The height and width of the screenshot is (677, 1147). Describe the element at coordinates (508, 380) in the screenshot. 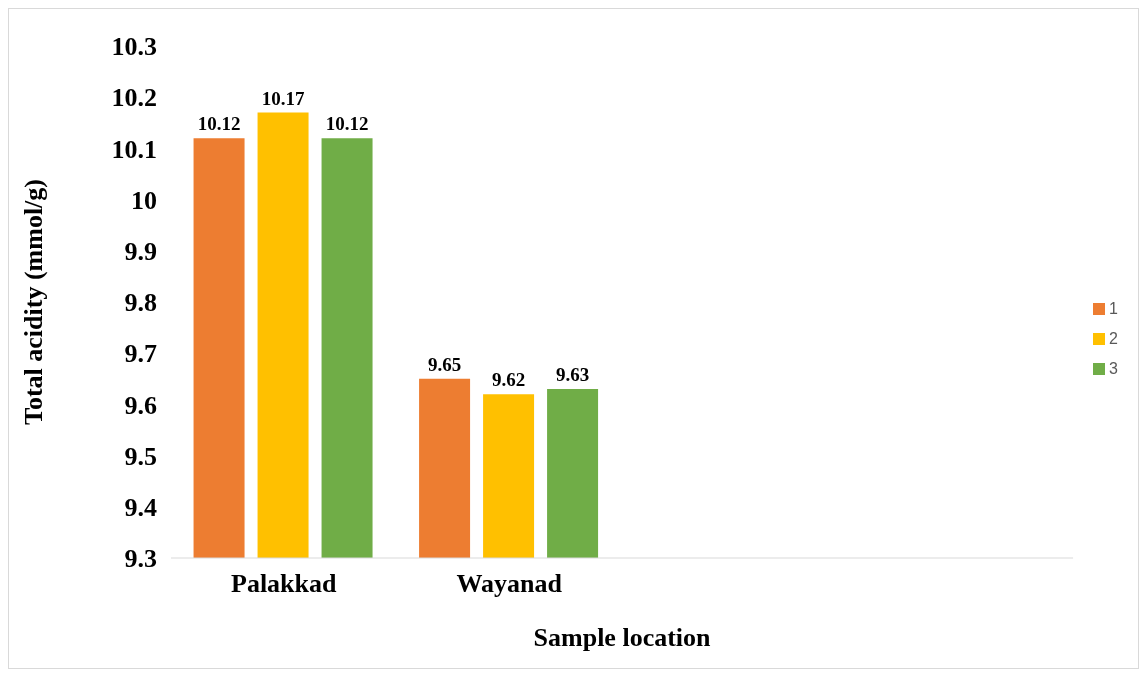

I see `data-label: 9.62` at that location.